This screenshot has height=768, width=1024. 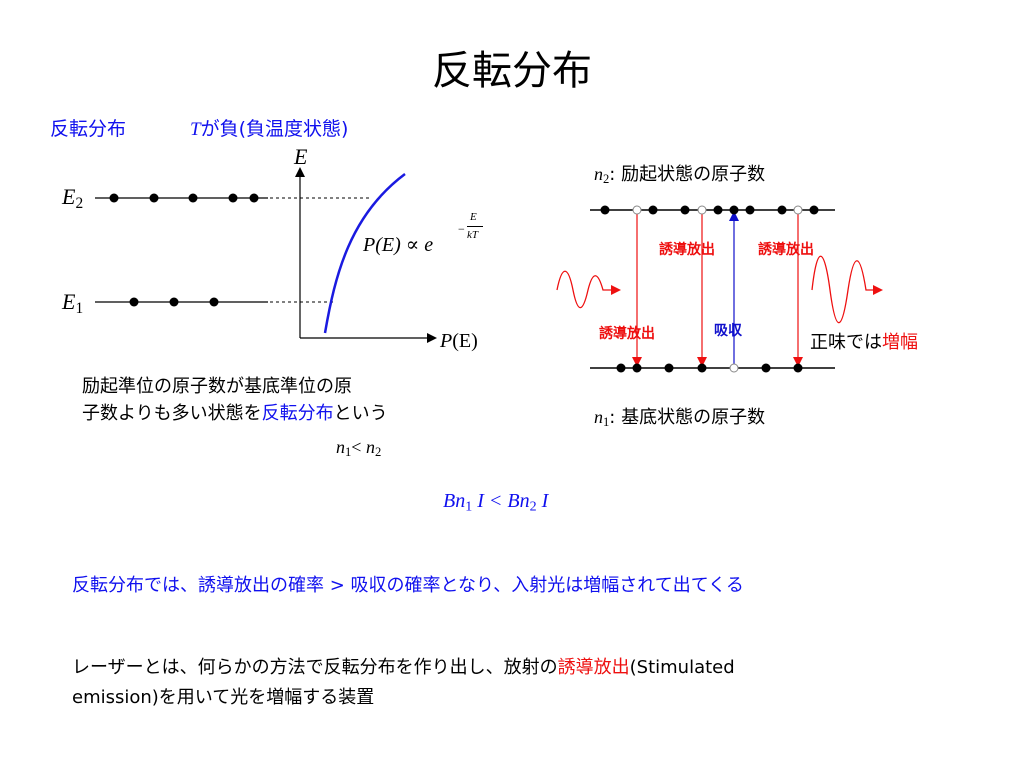 What do you see at coordinates (195, 129) in the screenshot?
I see `temperature-symbol: T` at bounding box center [195, 129].